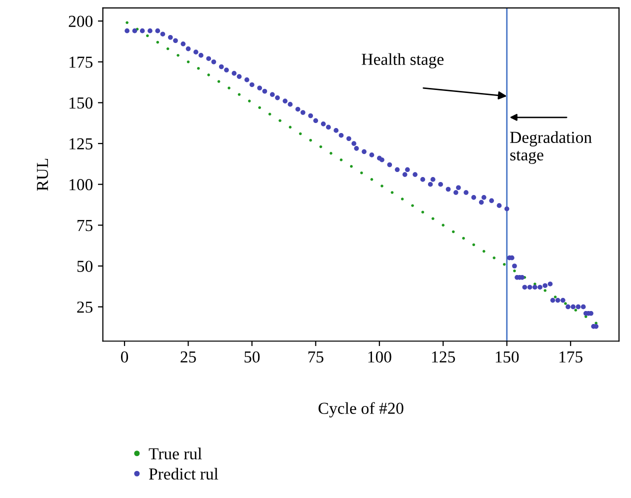 Image resolution: width=631 pixels, height=498 pixels. What do you see at coordinates (380, 357) in the screenshot?
I see `x-tick-label: 100` at bounding box center [380, 357].